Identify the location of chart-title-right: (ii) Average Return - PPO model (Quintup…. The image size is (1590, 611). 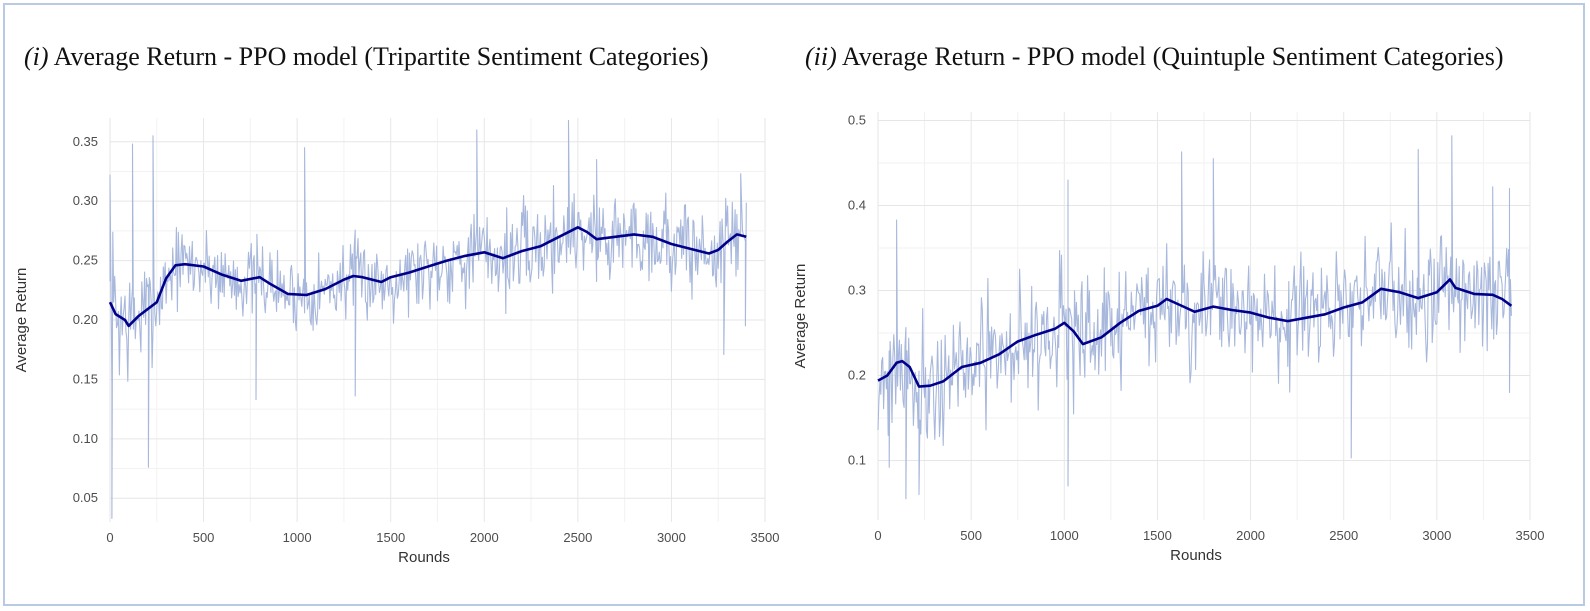
(1154, 57).